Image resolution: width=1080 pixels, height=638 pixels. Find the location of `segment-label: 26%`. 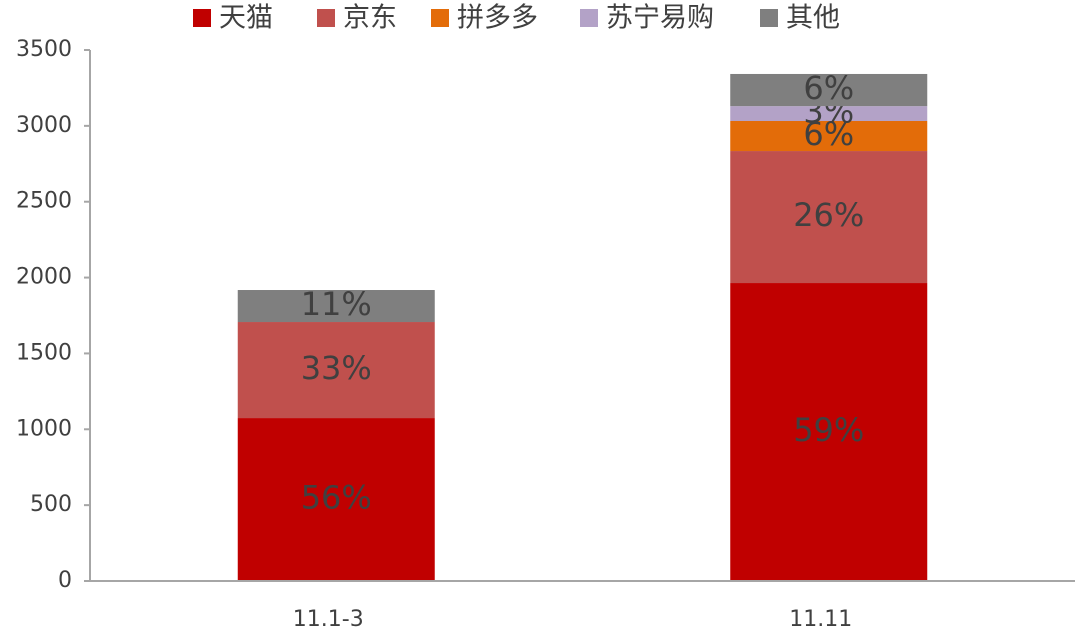

segment-label: 26% is located at coordinates (828, 215).